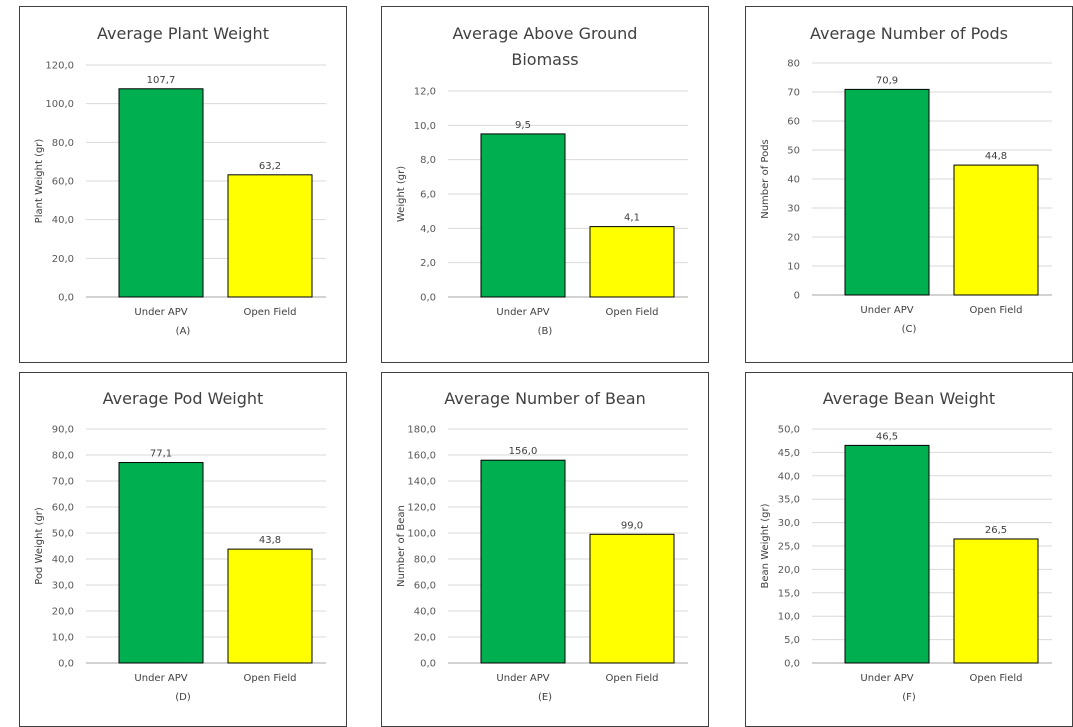 This screenshot has height=727, width=1073. I want to click on y-tick-label: 180,0, so click(421, 430).